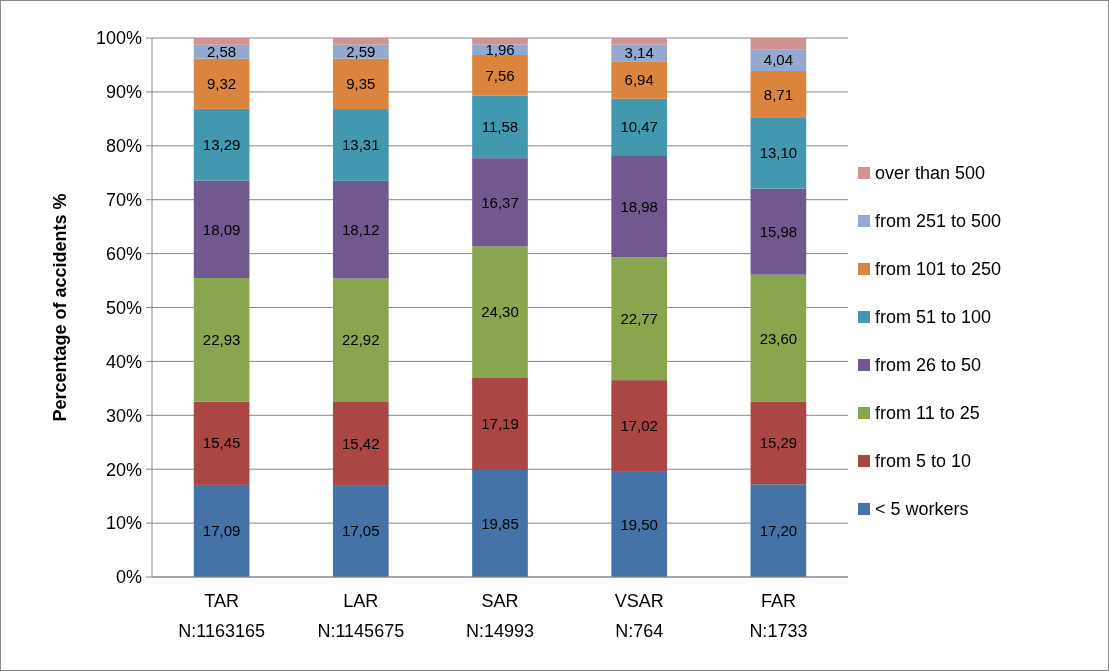 The height and width of the screenshot is (671, 1109). I want to click on data-label: 8,71, so click(778, 94).